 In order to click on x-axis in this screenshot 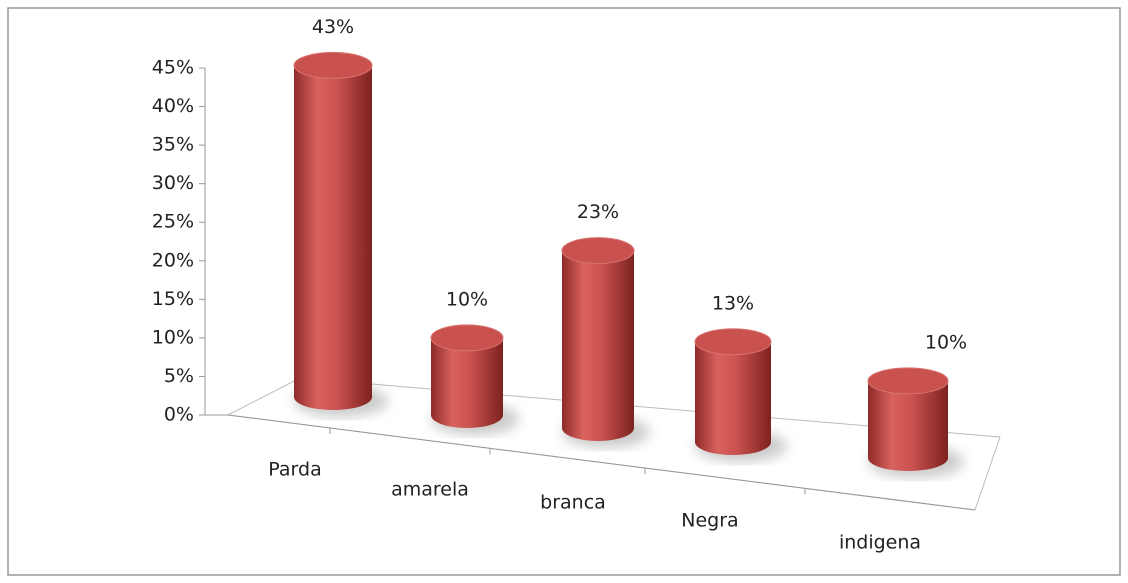, I will do `click(601, 462)`.